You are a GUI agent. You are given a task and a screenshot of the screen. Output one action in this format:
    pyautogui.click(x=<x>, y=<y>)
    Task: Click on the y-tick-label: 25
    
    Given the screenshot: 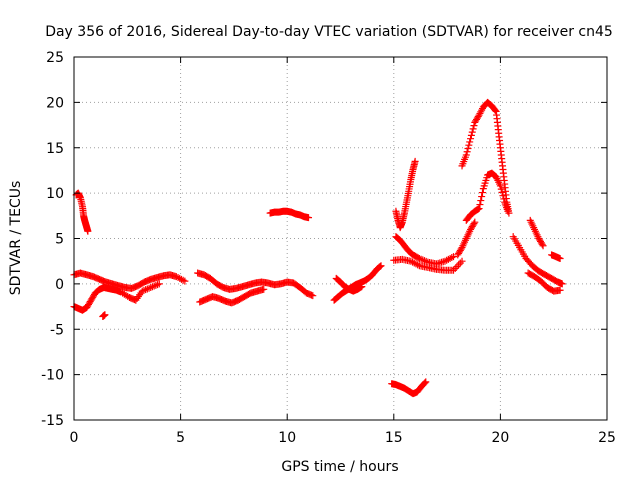 What is the action you would take?
    pyautogui.click(x=55, y=58)
    